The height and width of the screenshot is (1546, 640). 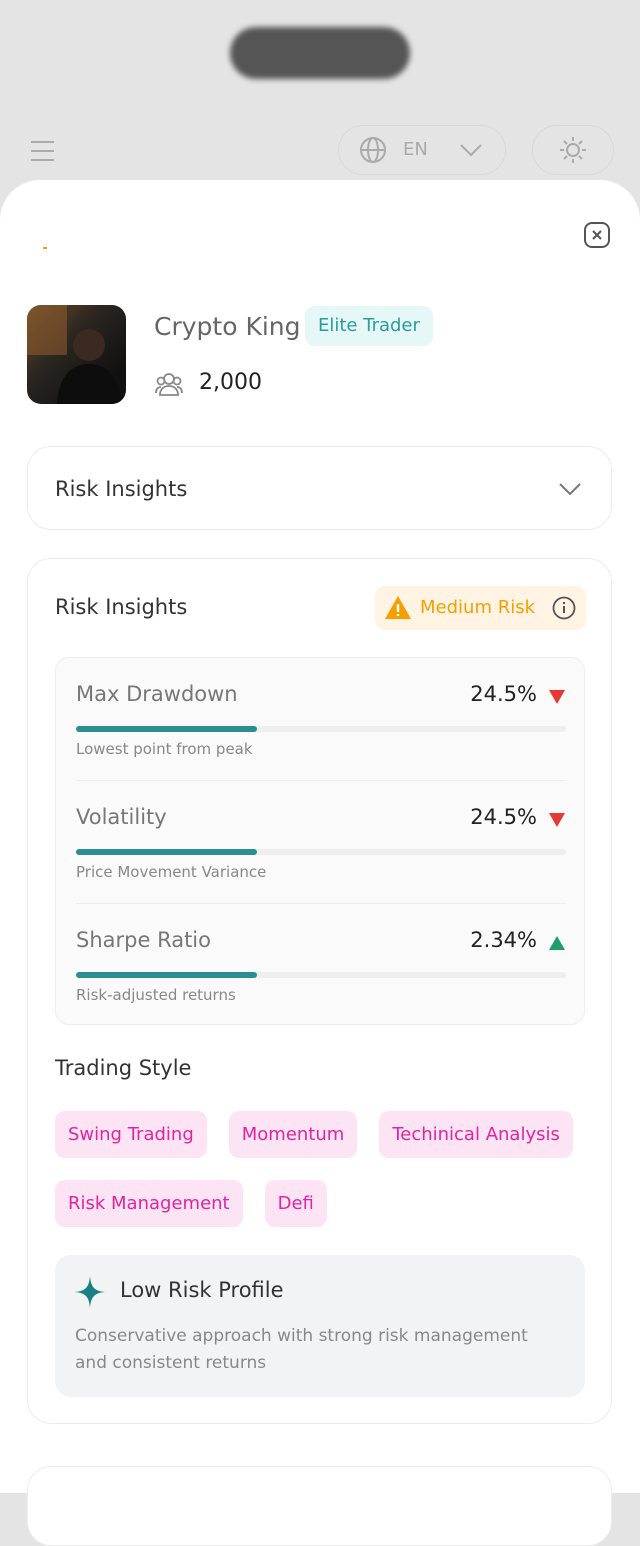 What do you see at coordinates (227, 326) in the screenshot?
I see `trader-name: Crypto King` at bounding box center [227, 326].